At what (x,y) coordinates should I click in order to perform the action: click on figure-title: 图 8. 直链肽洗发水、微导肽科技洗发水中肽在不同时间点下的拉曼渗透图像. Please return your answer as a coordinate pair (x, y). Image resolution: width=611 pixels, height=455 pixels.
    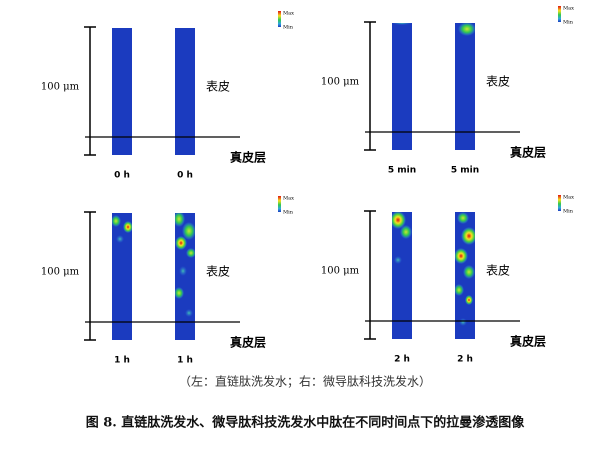
    Looking at the image, I should click on (306, 423).